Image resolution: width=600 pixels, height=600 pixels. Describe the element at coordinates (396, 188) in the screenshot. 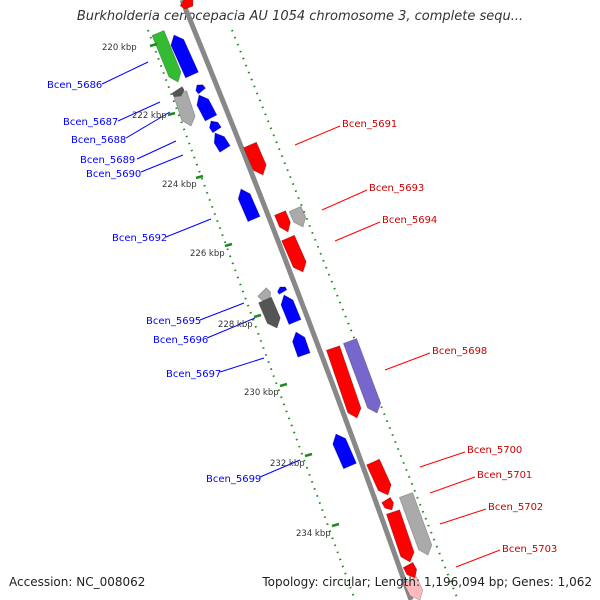

I see `gene-label-bcen_5693: Bcen_5693` at that location.